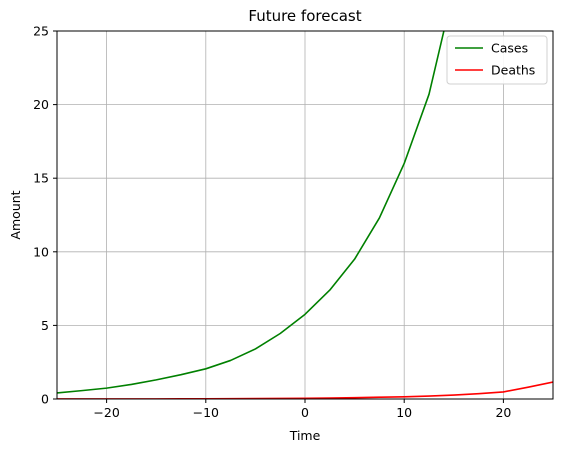 The width and height of the screenshot is (563, 453). What do you see at coordinates (45, 399) in the screenshot?
I see `y-tick-label: 0` at bounding box center [45, 399].